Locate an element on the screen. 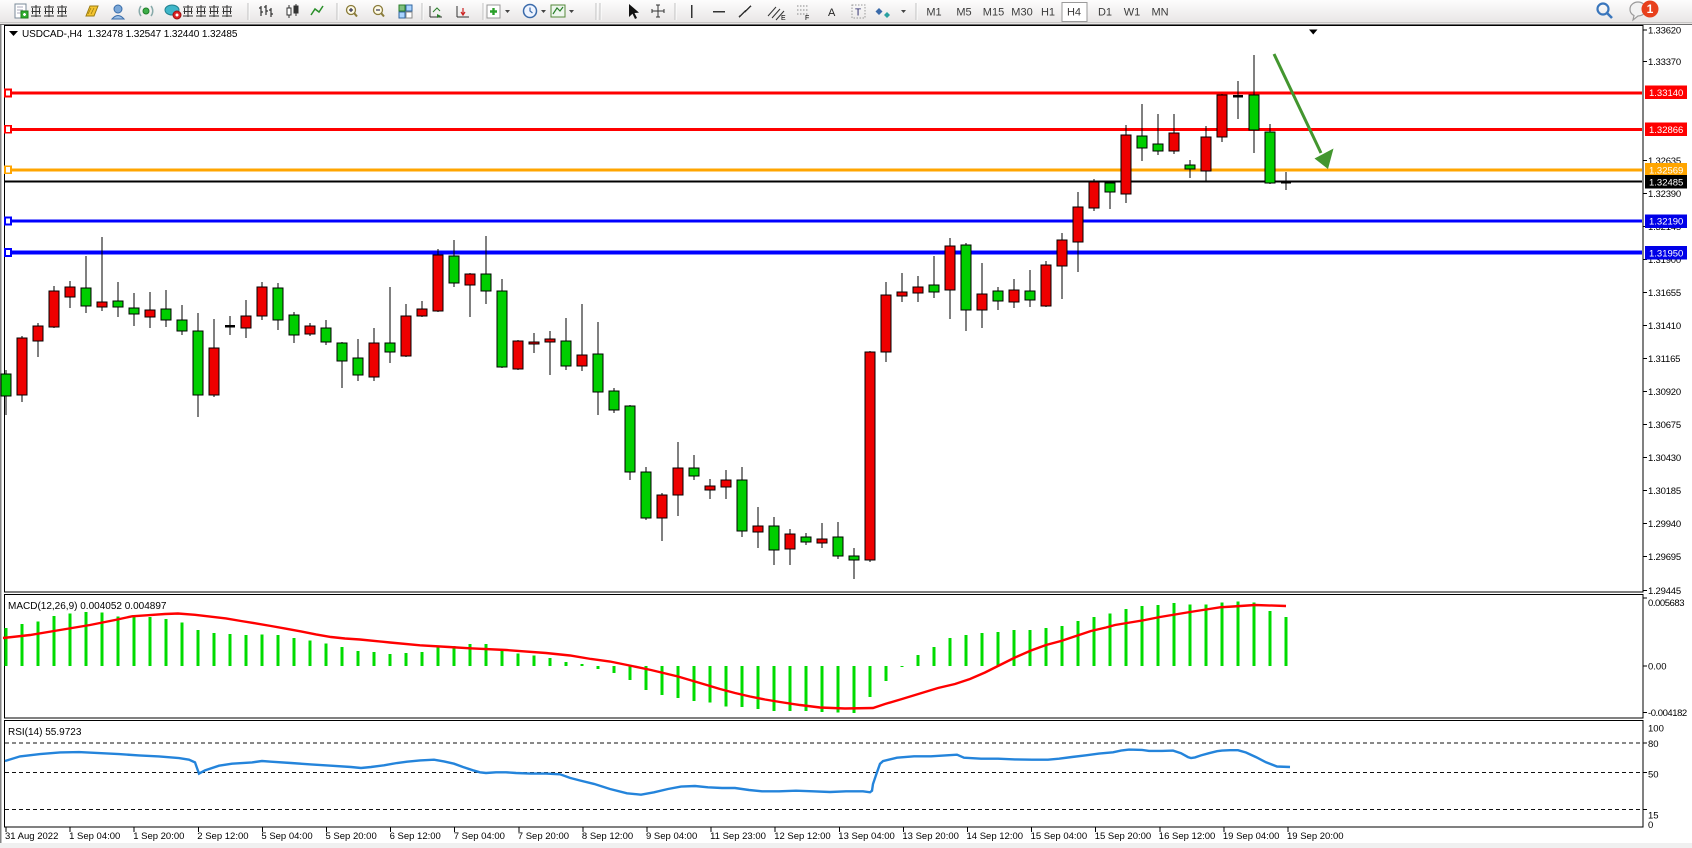 The width and height of the screenshot is (1692, 848). svg-text: 15 Sep 20:00 is located at coordinates (1123, 836).